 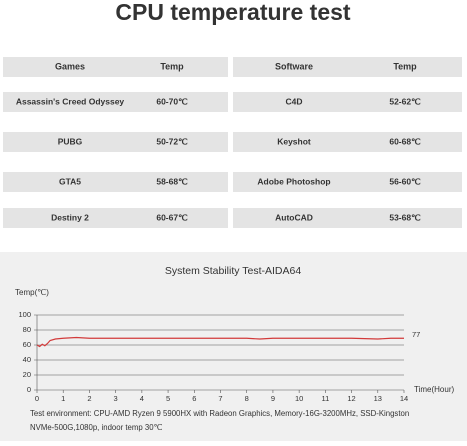 What do you see at coordinates (294, 217) in the screenshot?
I see `table-cell: AutoCAD` at bounding box center [294, 217].